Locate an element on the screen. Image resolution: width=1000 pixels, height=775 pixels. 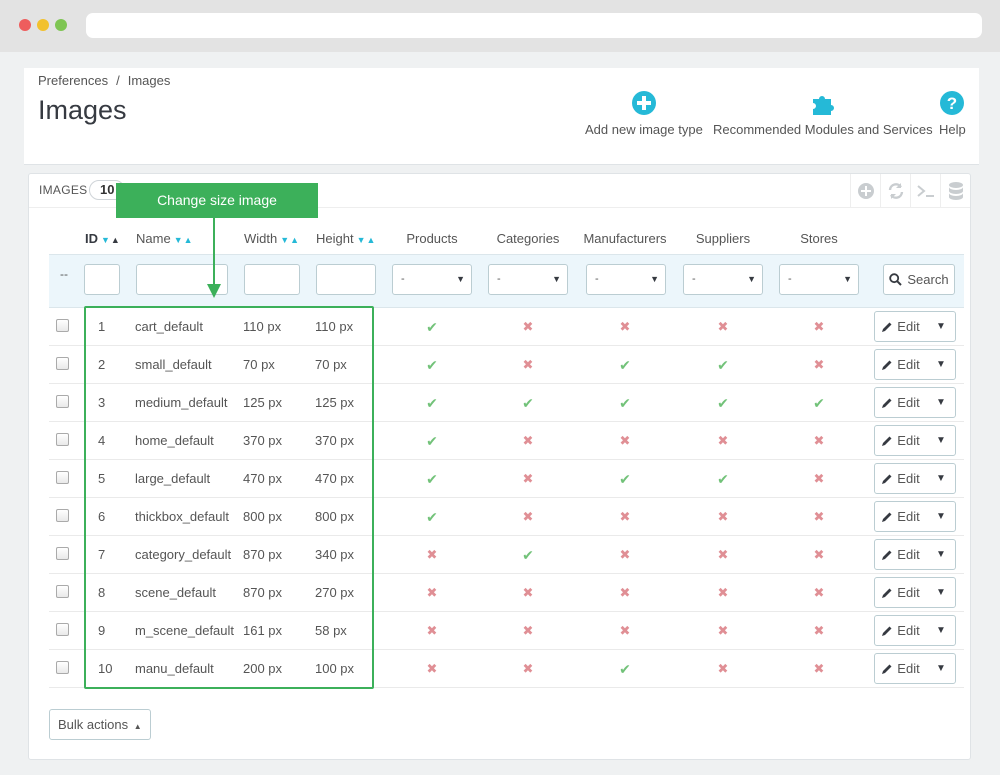
filter-width-input is located at coordinates (272, 279).